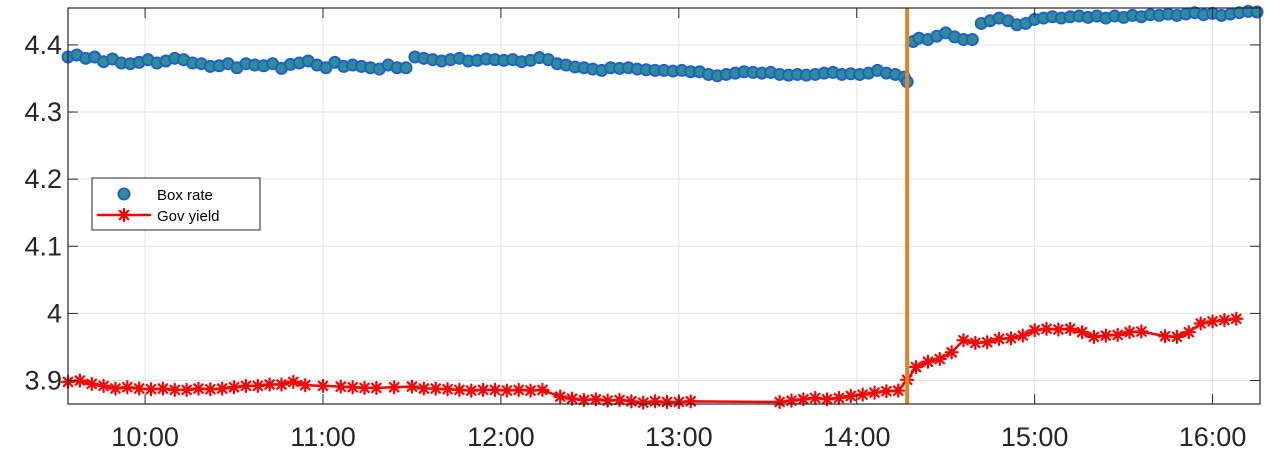 The height and width of the screenshot is (453, 1270). What do you see at coordinates (43, 112) in the screenshot?
I see `y-tick-label: 4.3` at bounding box center [43, 112].